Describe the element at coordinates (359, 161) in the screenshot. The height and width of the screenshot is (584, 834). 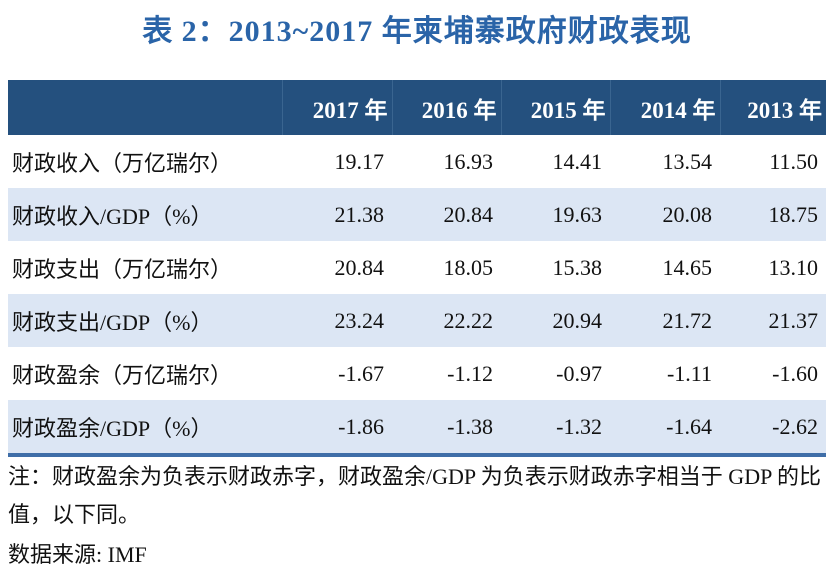
I see `value-cell: 19.17` at that location.